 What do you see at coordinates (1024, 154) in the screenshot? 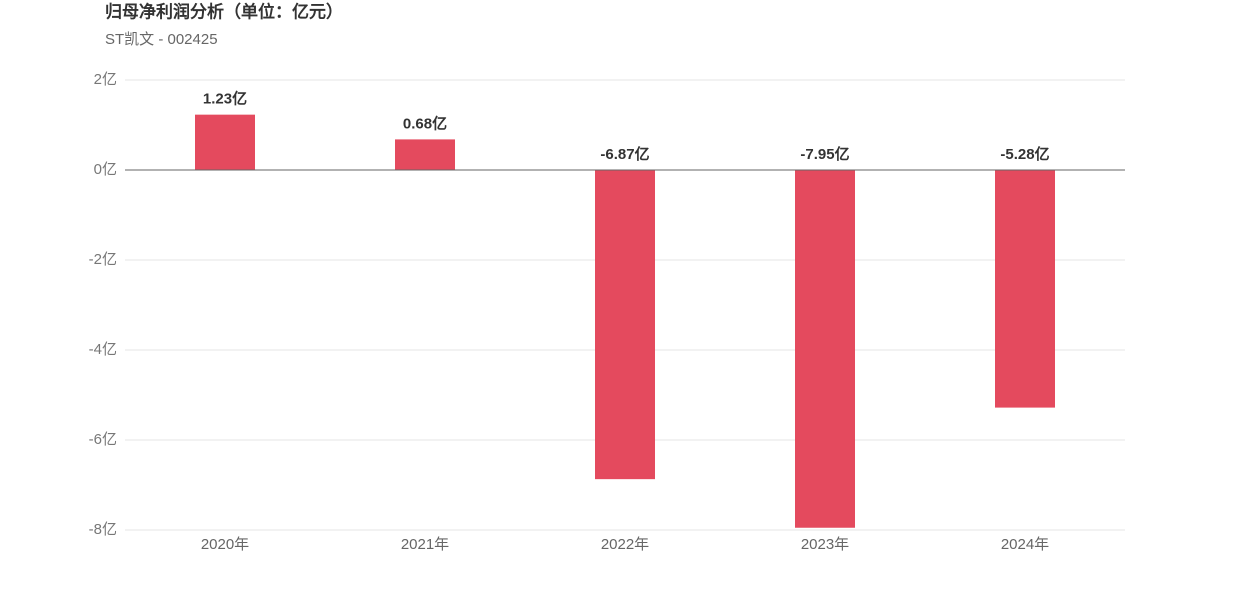
I see `value-label: -5.28亿` at bounding box center [1024, 154].